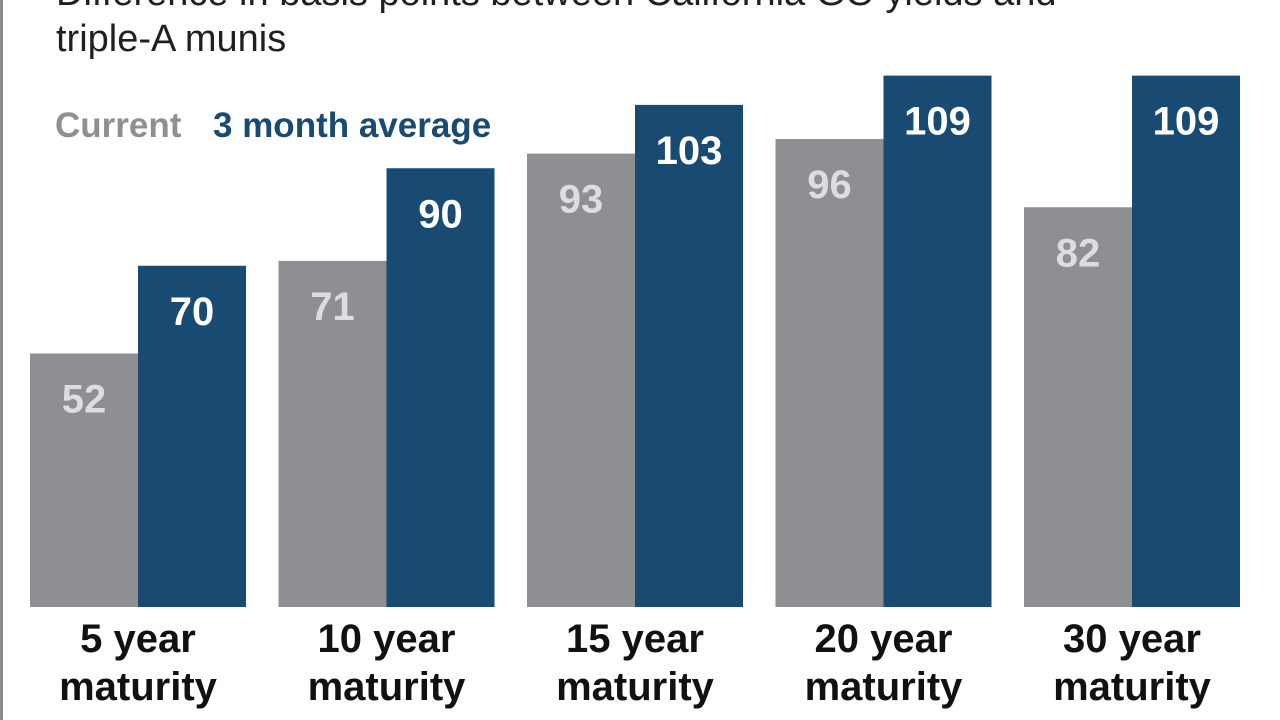 The image size is (1280, 720). What do you see at coordinates (689, 151) in the screenshot?
I see `data-label-3-month-average-2: 103` at bounding box center [689, 151].